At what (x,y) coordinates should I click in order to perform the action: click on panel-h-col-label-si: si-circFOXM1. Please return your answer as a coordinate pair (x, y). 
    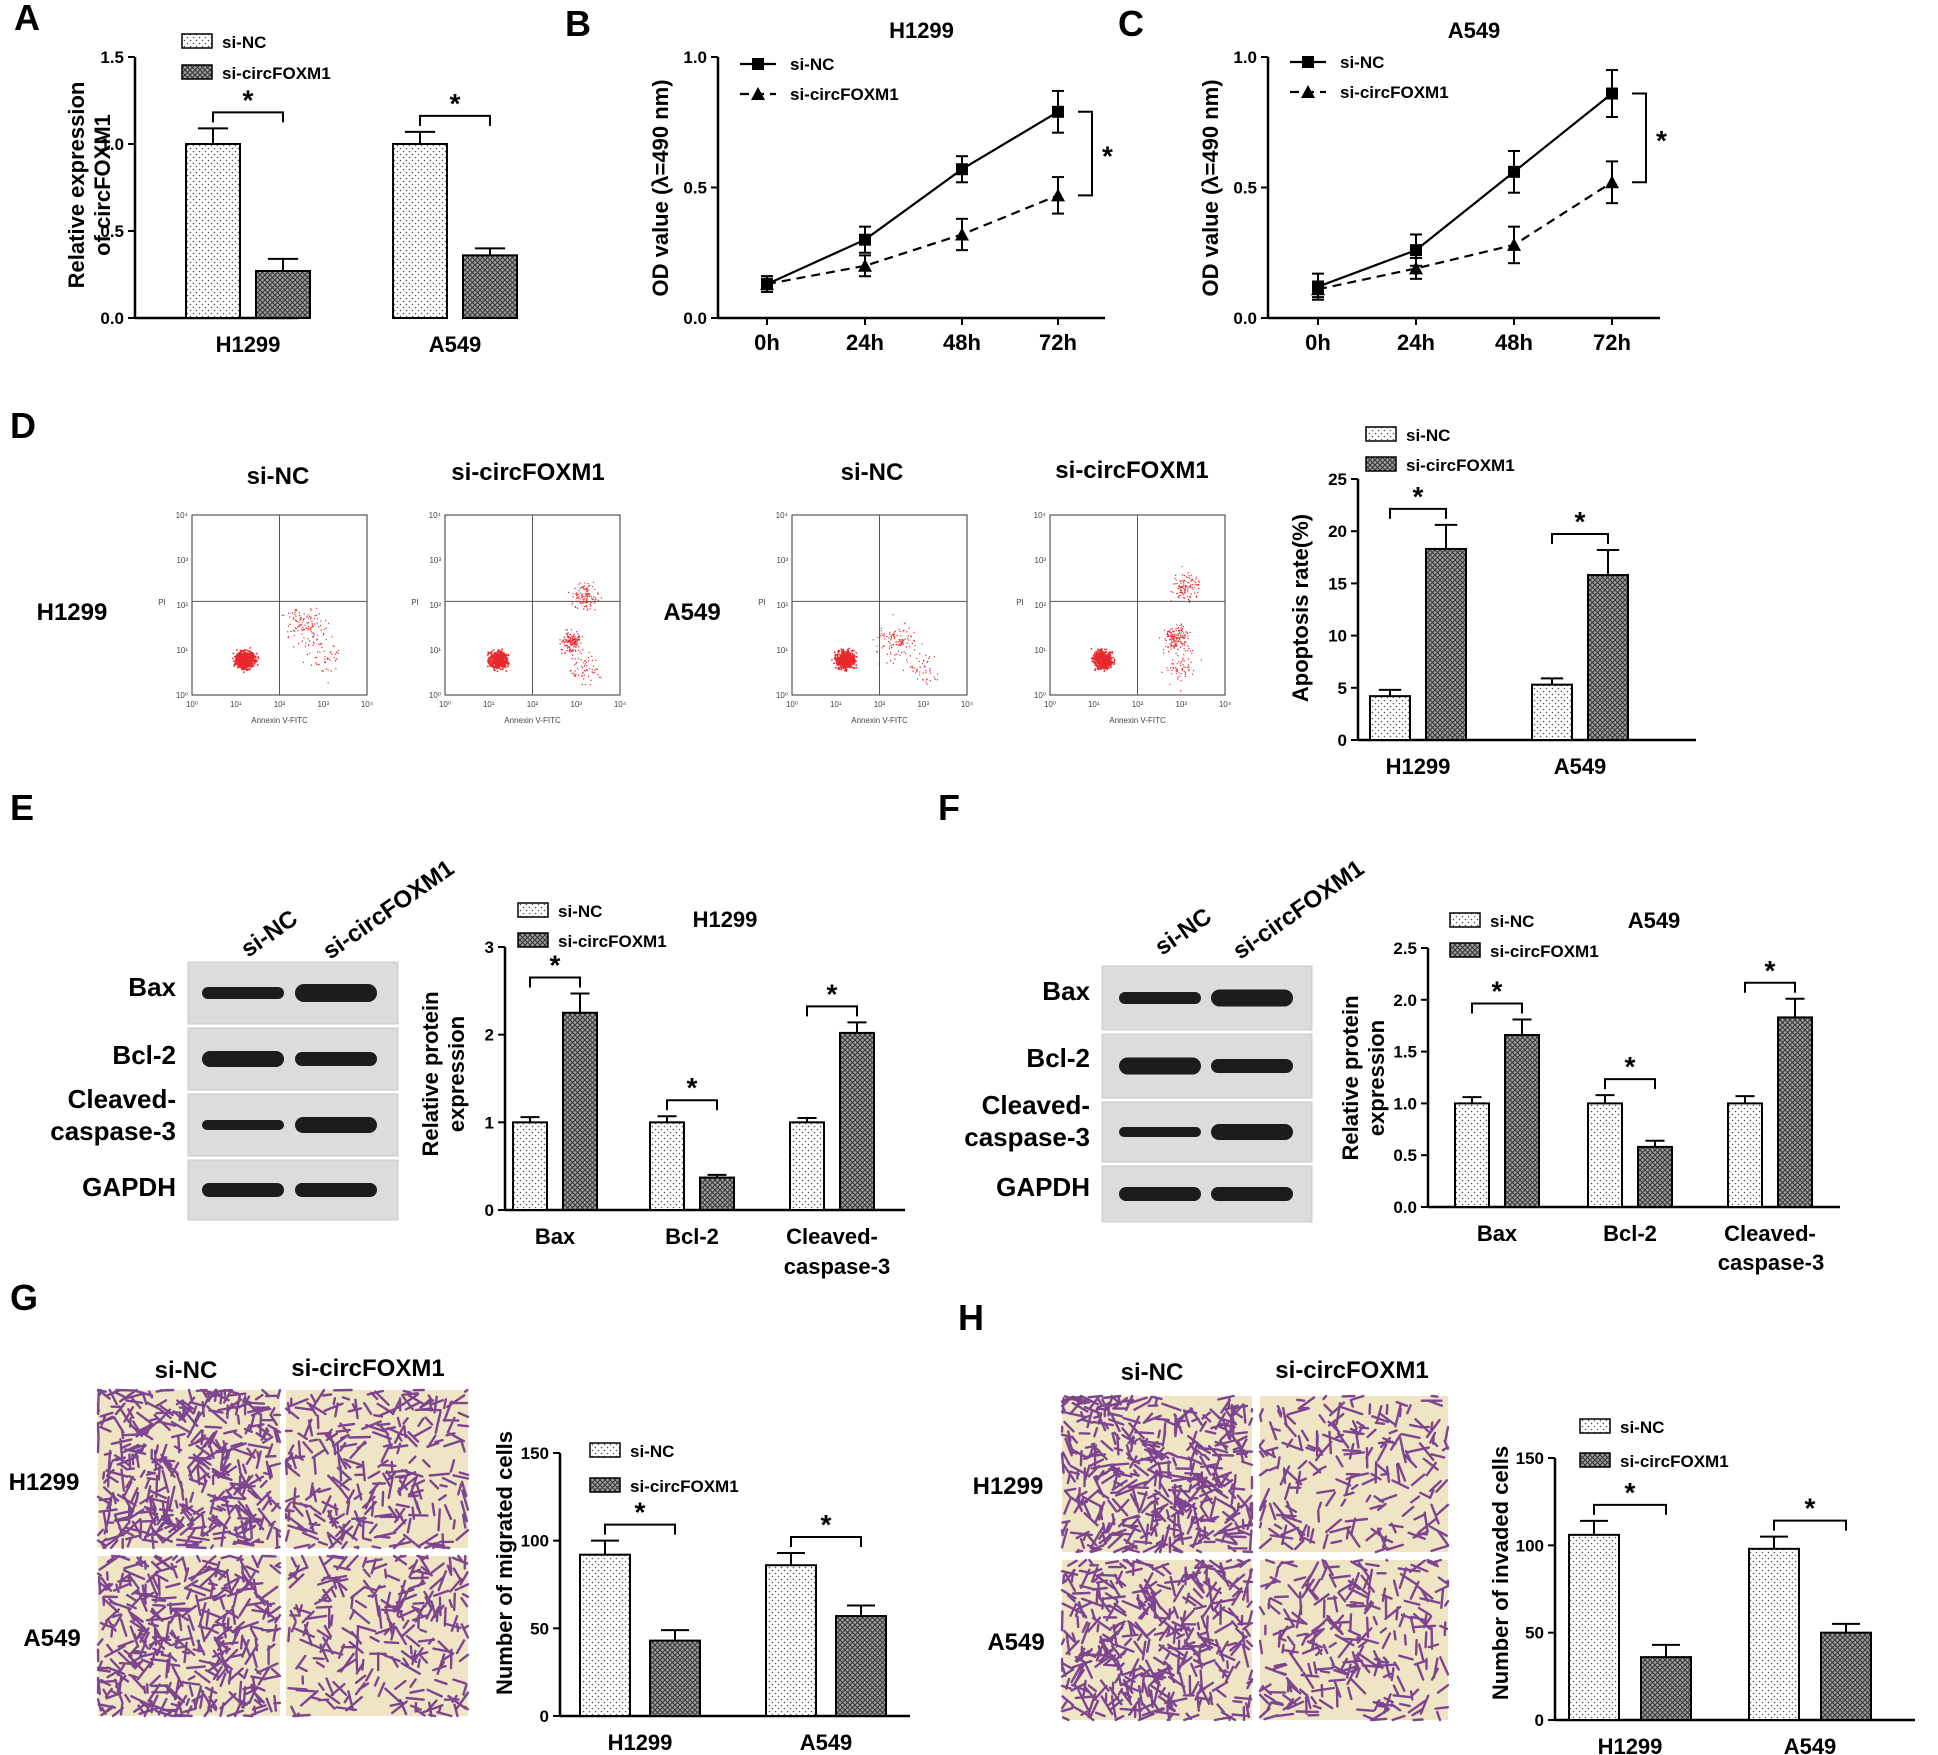
    Looking at the image, I should click on (1351, 1370).